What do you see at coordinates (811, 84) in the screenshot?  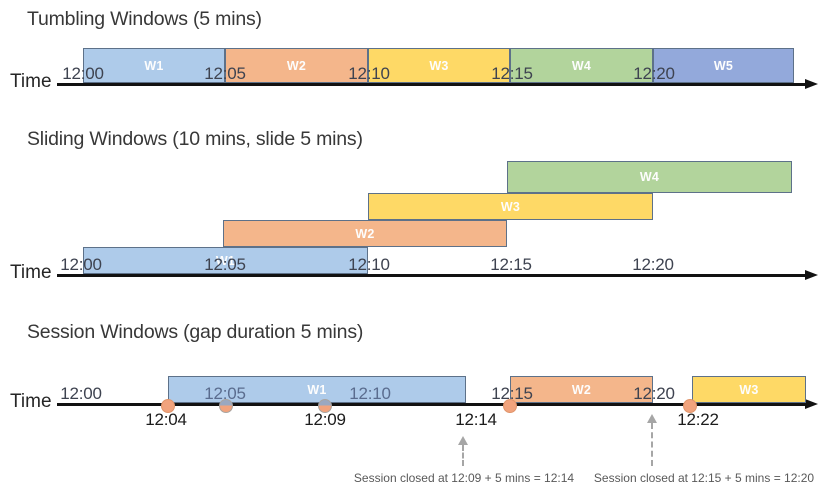 I see `tumbling-axis-arrowhead-icon` at bounding box center [811, 84].